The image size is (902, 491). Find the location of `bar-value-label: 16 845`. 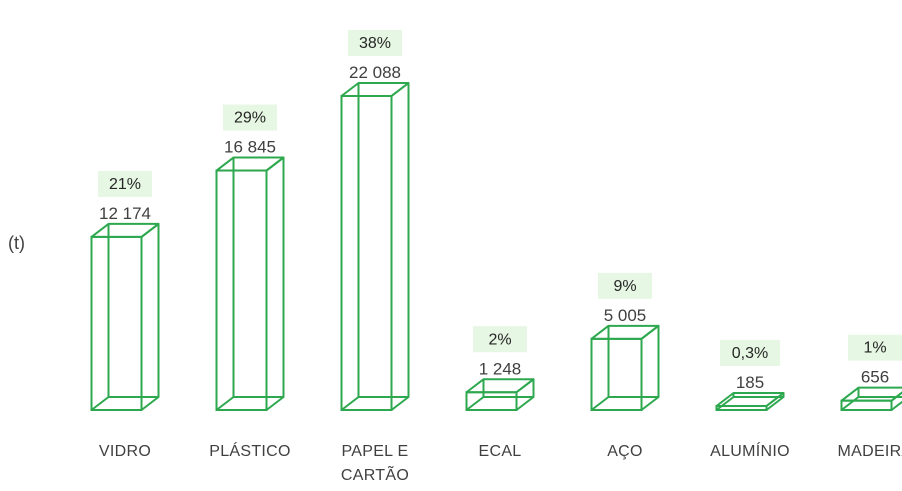

bar-value-label: 16 845 is located at coordinates (250, 147).